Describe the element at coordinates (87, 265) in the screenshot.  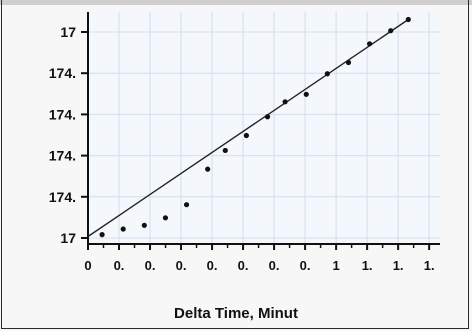
I see `x-tick-label: 0` at that location.